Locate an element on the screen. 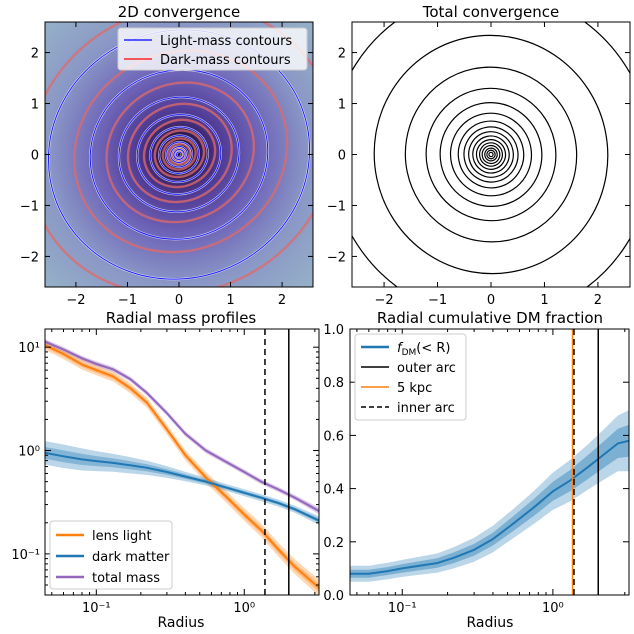 The height and width of the screenshot is (634, 634). y-tick-label-1: 0 is located at coordinates (35, 156).